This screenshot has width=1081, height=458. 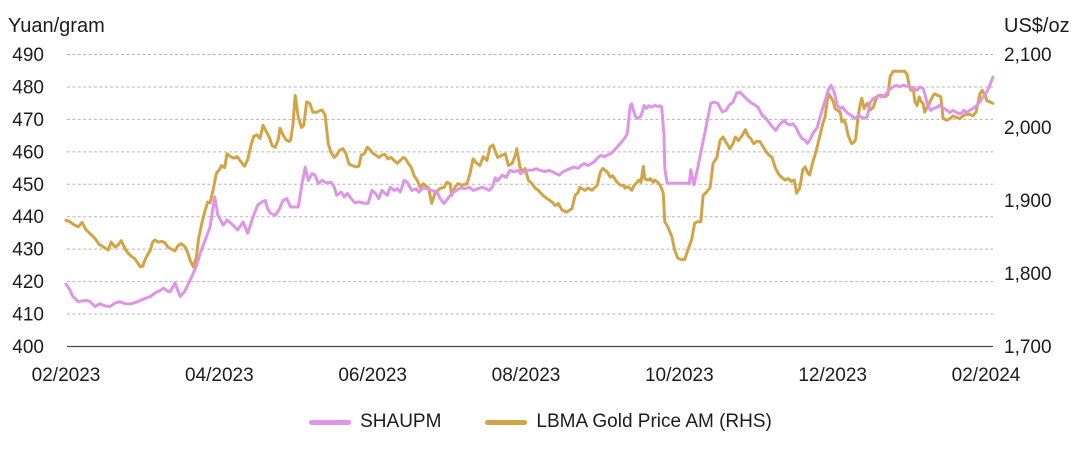 What do you see at coordinates (1028, 55) in the screenshot?
I see `y-right-tick-label: 2,100` at bounding box center [1028, 55].